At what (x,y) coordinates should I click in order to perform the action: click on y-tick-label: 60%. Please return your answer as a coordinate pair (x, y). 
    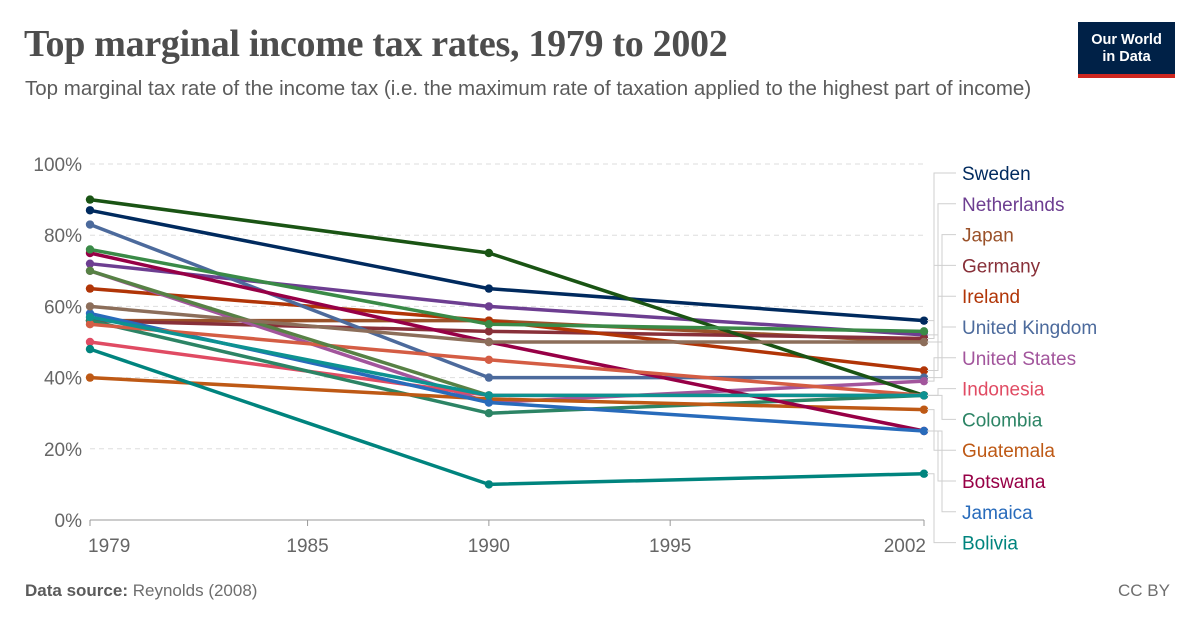
    Looking at the image, I should click on (63, 307).